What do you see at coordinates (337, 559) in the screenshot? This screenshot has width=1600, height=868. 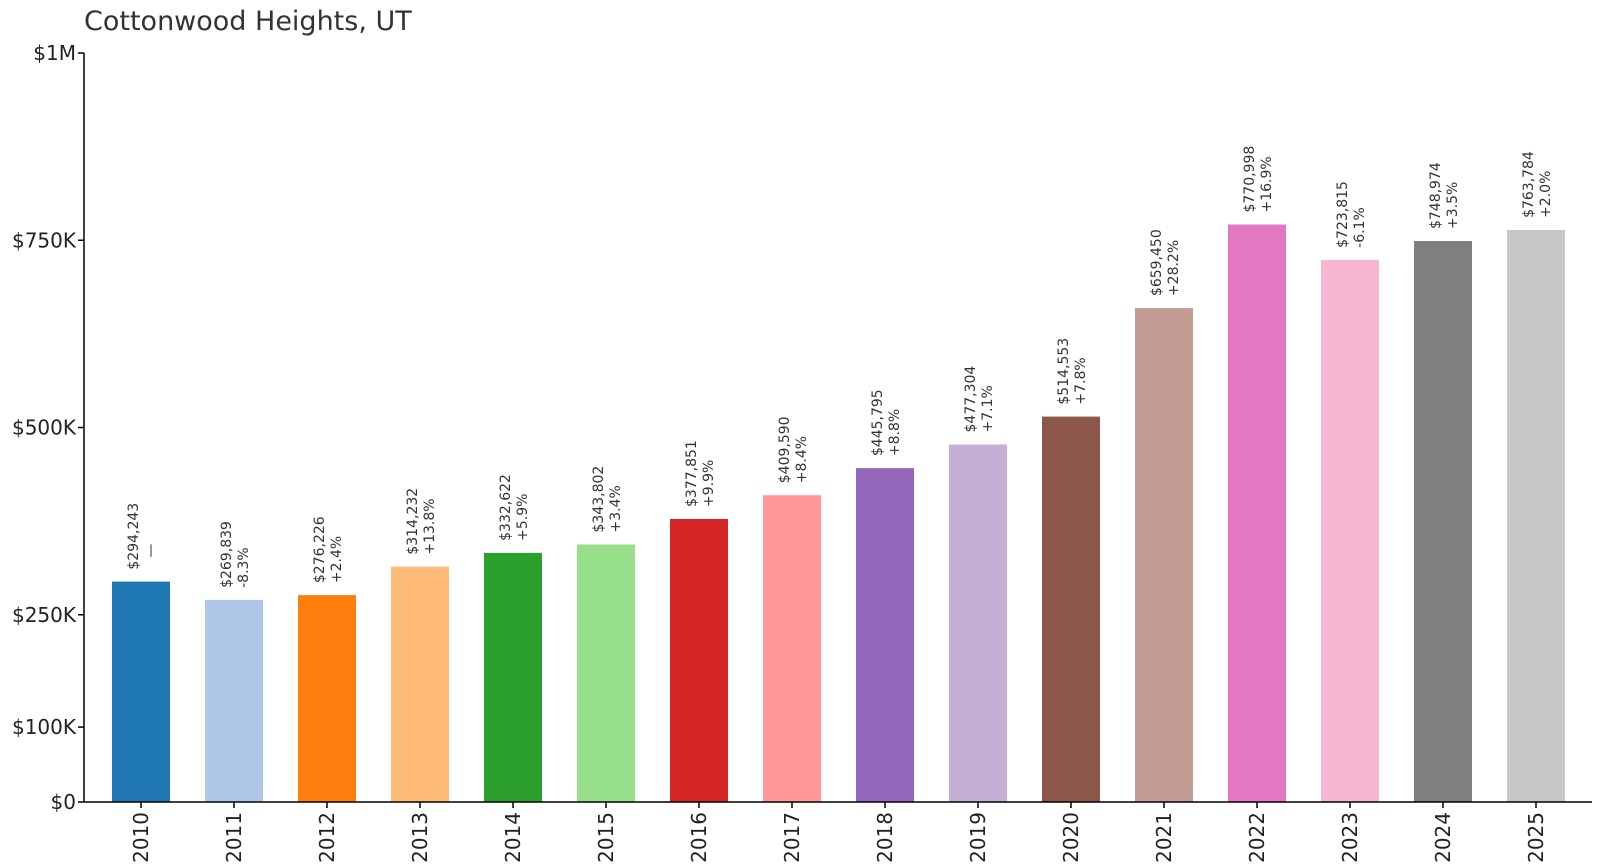 I see `bar-change-label: +2.4%` at bounding box center [337, 559].